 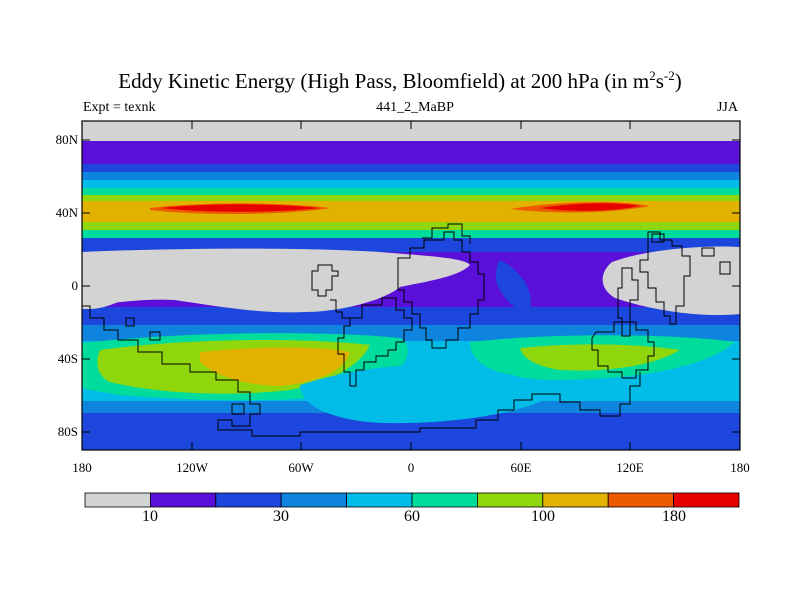 I want to click on colorbar-label-10: 10, so click(x=150, y=516).